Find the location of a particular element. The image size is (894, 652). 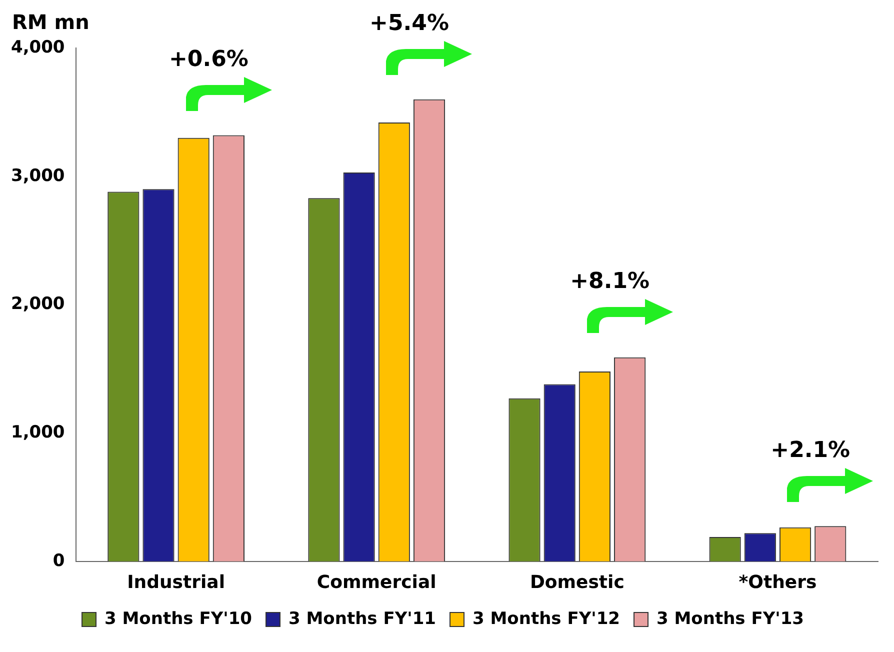

legend-label: 3 Months FY'13 is located at coordinates (730, 618).